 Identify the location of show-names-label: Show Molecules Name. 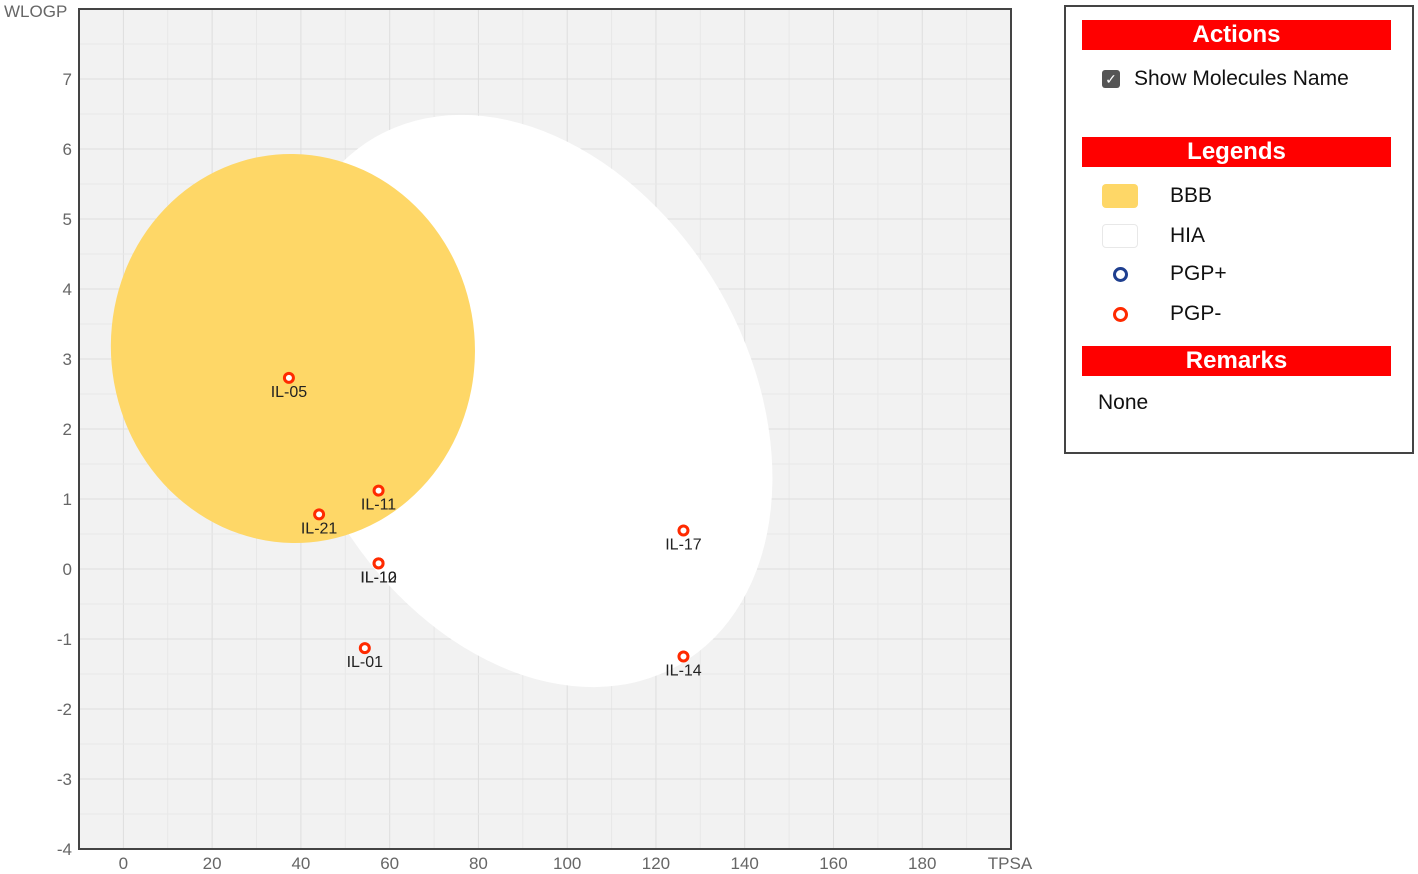
(1241, 78).